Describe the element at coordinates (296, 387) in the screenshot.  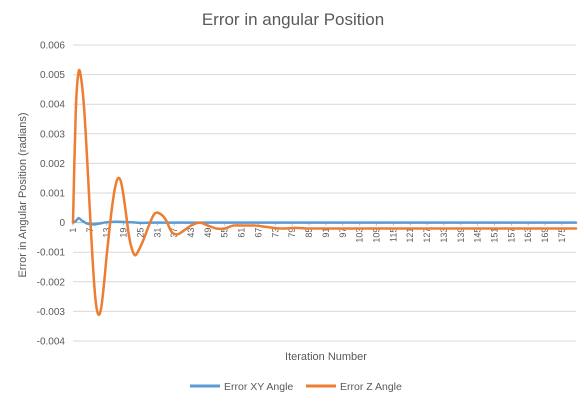
I see `legend: Error XY Angle Error Z Angle` at that location.